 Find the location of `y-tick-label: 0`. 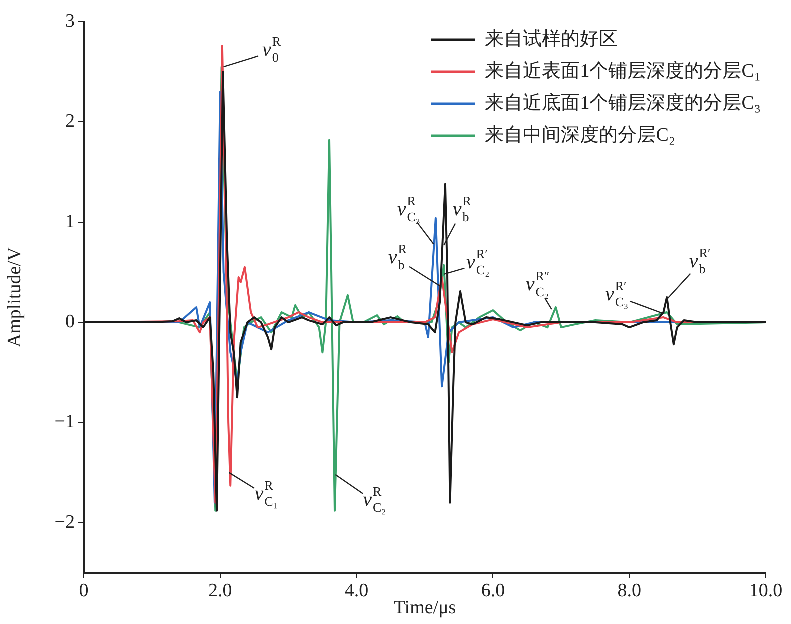

y-tick-label: 0 is located at coordinates (70, 322).